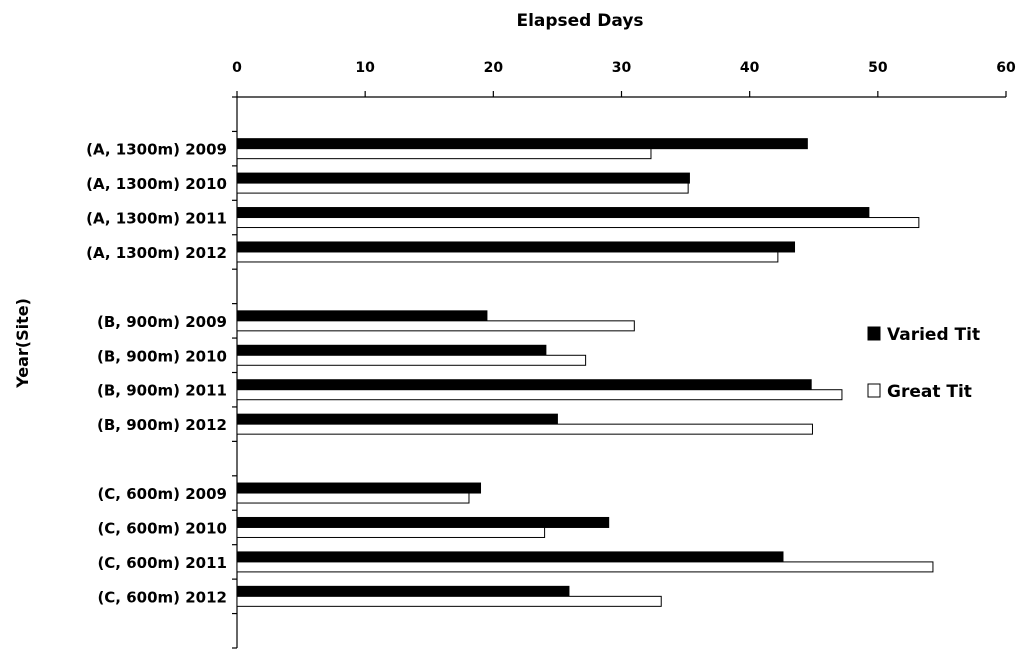 The image size is (1029, 651). Describe the element at coordinates (933, 335) in the screenshot. I see `legend-label: Varied Tit` at that location.